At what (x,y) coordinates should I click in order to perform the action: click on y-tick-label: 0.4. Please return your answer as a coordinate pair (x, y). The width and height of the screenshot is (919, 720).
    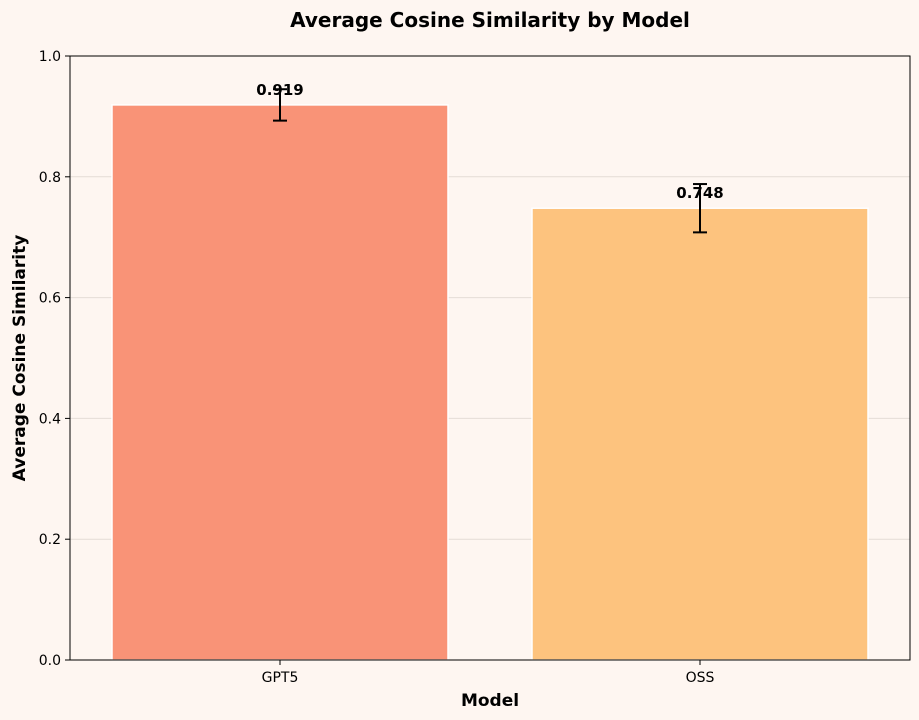
    Looking at the image, I should click on (50, 419).